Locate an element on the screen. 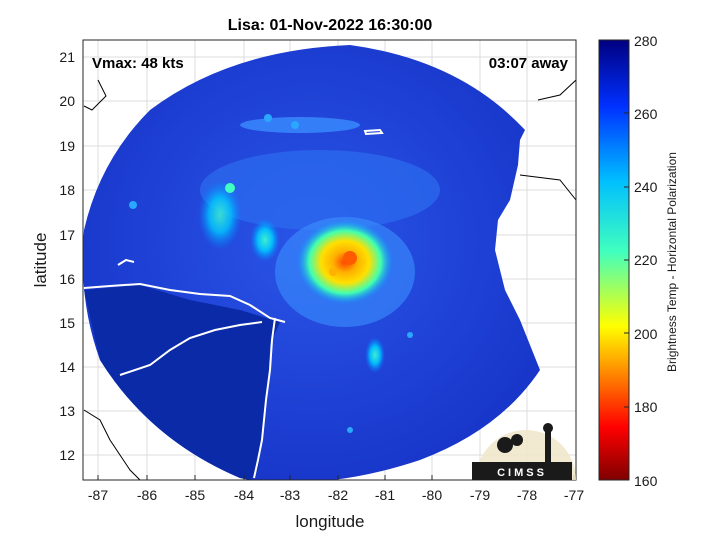 Image resolution: width=720 pixels, height=540 pixels. colorbar-ticks: 280 260 240 220 200 180 160 is located at coordinates (646, 261).